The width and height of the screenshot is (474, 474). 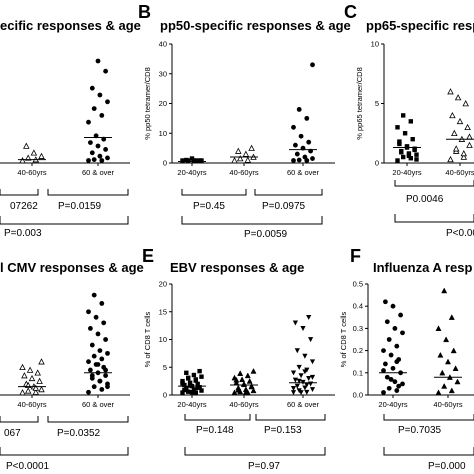 I want to click on pvalue-a-bottom: P=0.003, so click(x=23, y=233).